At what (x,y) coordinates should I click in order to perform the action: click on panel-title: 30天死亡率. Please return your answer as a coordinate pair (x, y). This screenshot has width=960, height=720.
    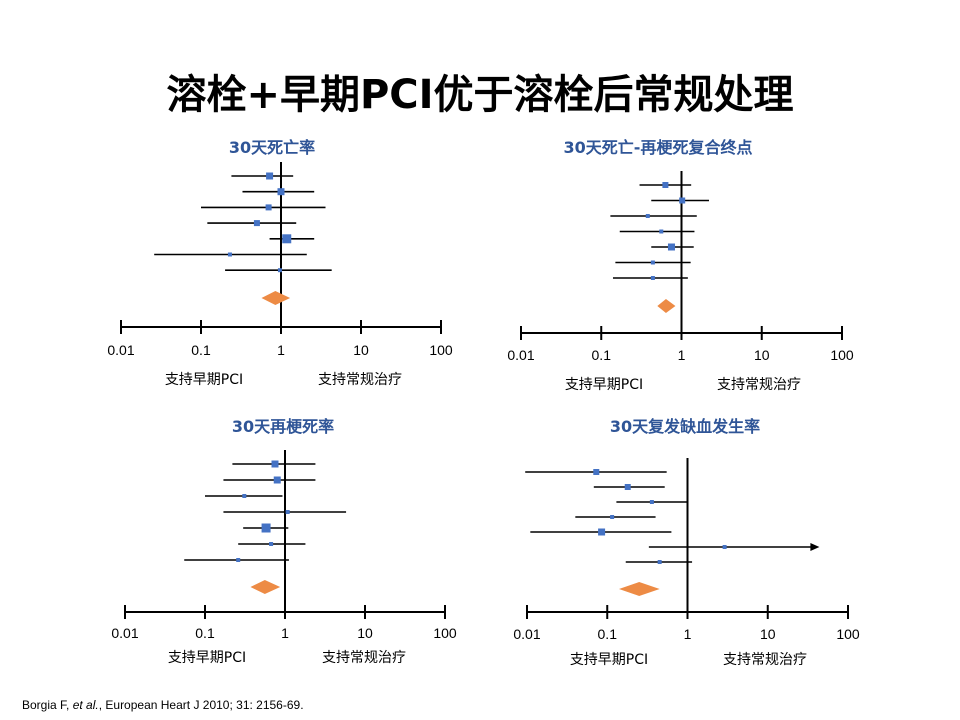
    Looking at the image, I should click on (272, 147).